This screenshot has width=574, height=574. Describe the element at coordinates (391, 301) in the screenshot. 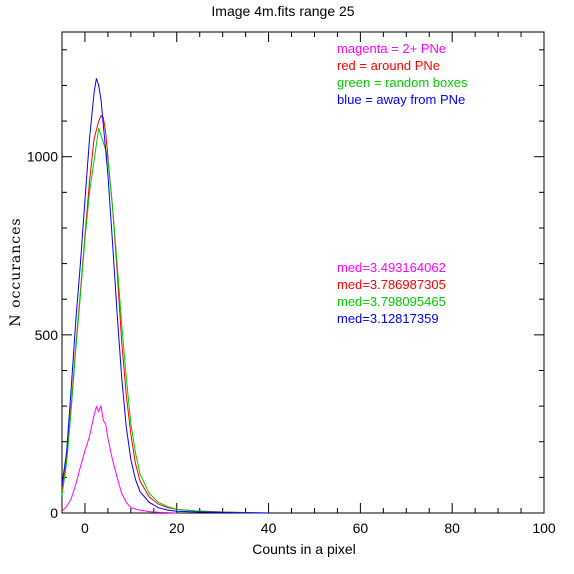

I see `median-annotation: med=3.798095465` at that location.